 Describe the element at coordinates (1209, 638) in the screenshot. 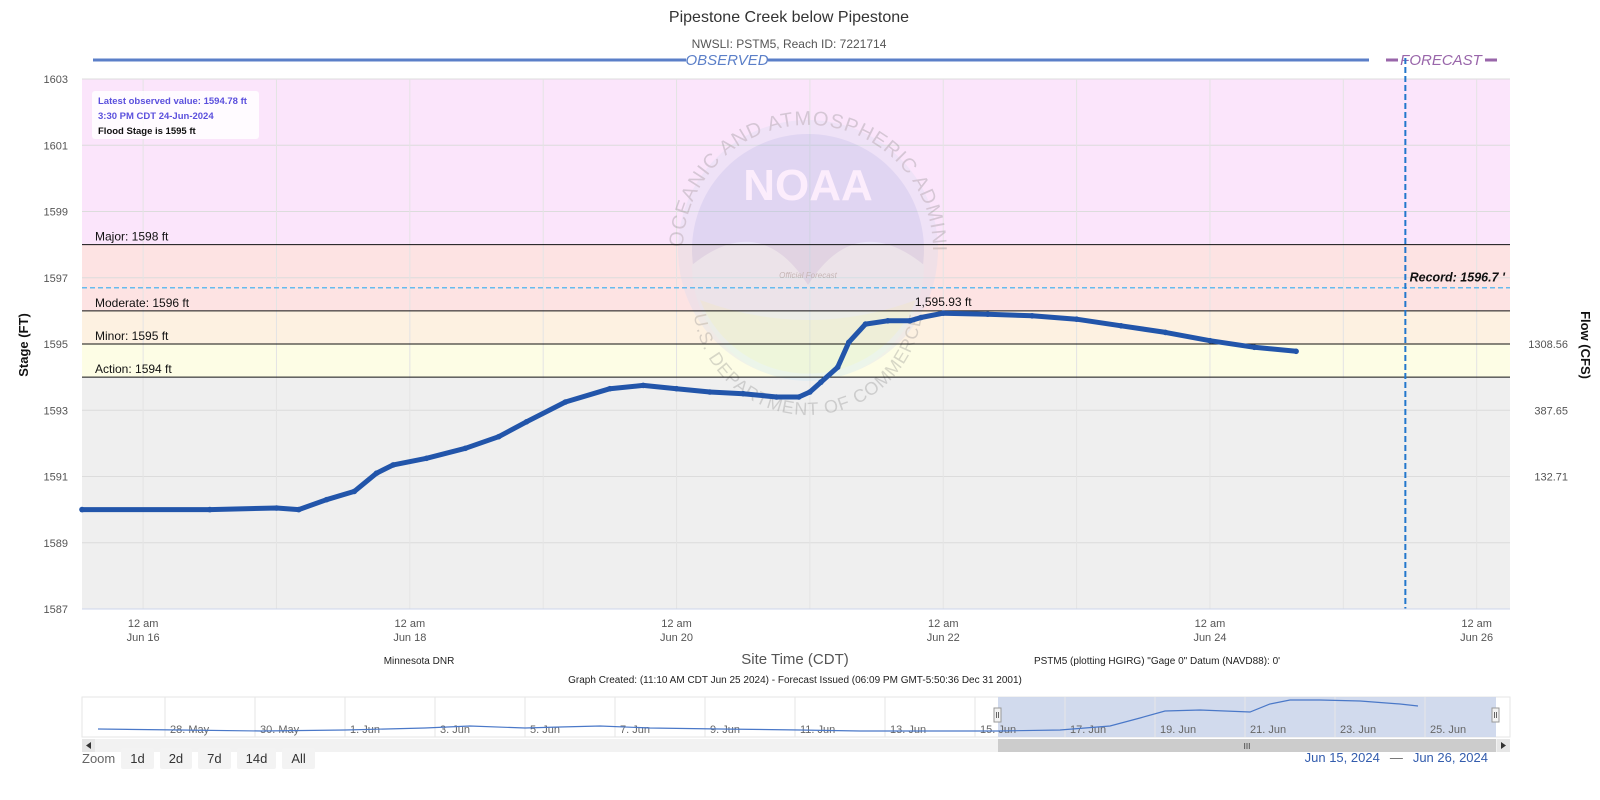

I see `x-tick-label: Jun 24` at that location.